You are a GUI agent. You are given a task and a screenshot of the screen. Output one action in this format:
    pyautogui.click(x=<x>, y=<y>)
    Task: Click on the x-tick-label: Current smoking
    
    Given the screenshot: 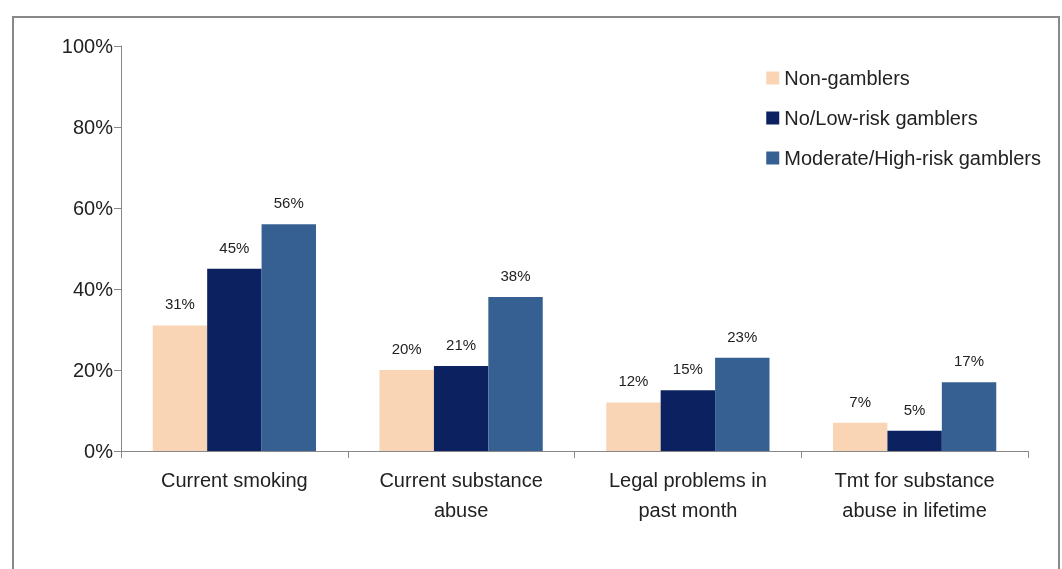 What is the action you would take?
    pyautogui.click(x=234, y=480)
    